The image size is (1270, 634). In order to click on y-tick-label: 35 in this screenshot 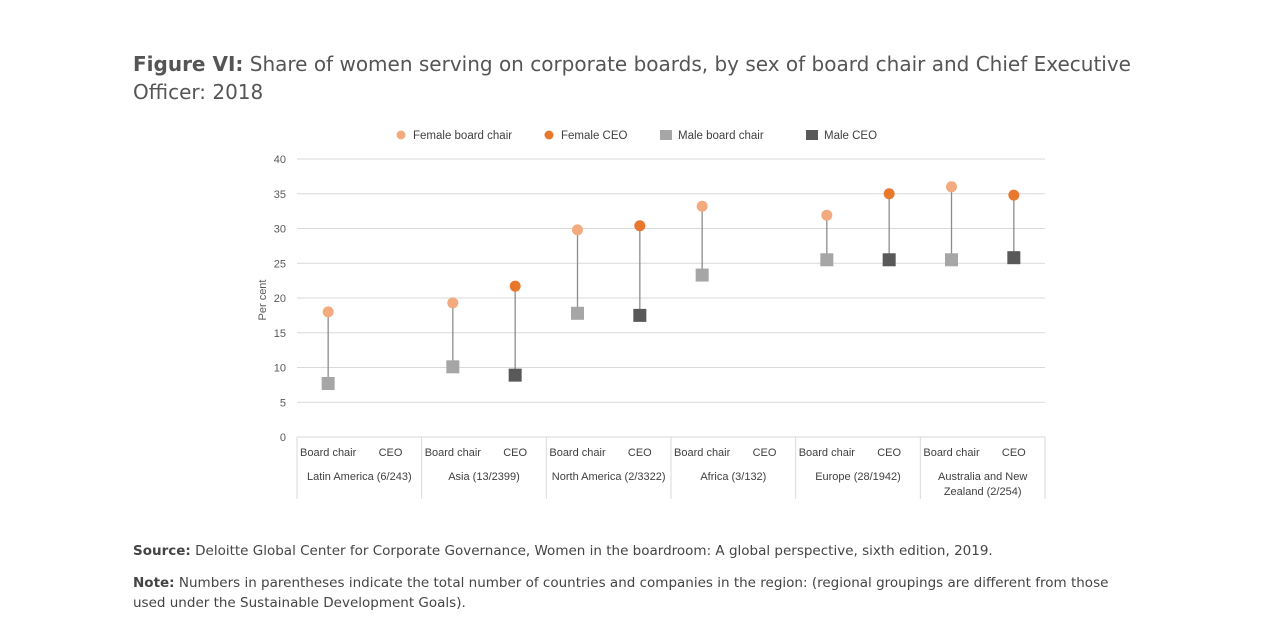, I will do `click(280, 195)`.